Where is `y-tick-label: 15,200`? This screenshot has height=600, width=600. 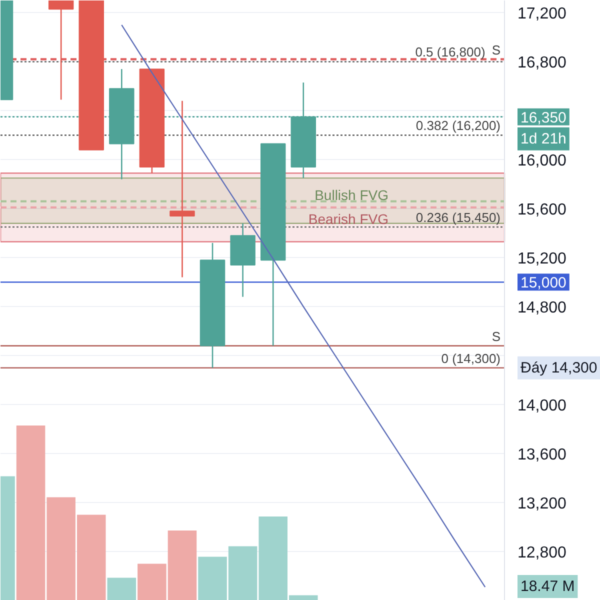
y-tick-label: 15,200 is located at coordinates (542, 259).